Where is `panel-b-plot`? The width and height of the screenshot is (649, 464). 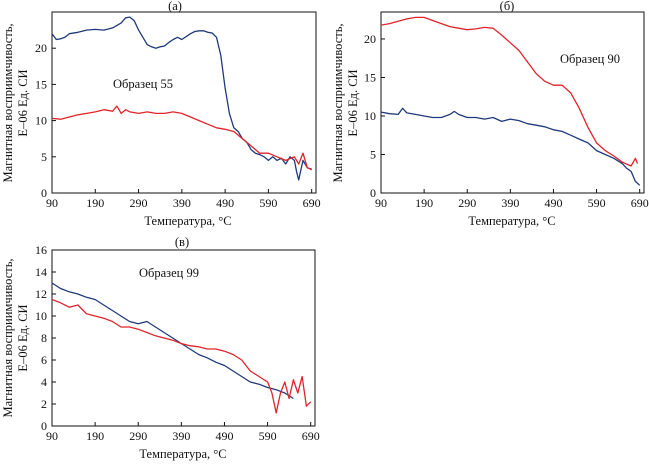
panel-b-plot is located at coordinates (510, 101).